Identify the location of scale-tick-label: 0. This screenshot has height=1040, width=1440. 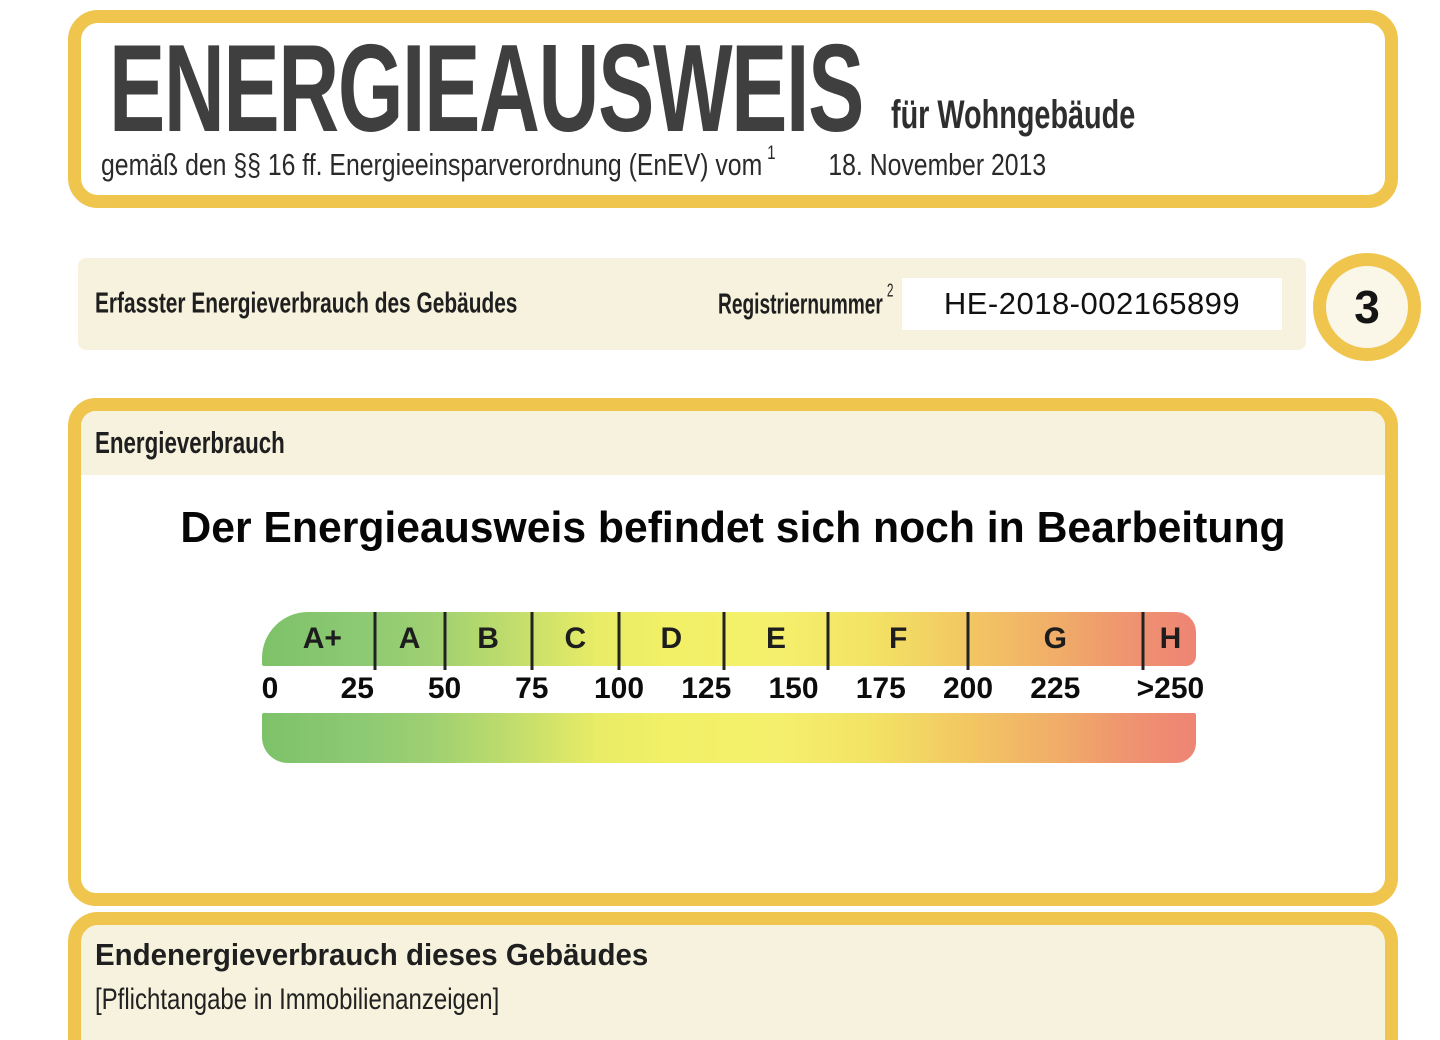
(270, 688).